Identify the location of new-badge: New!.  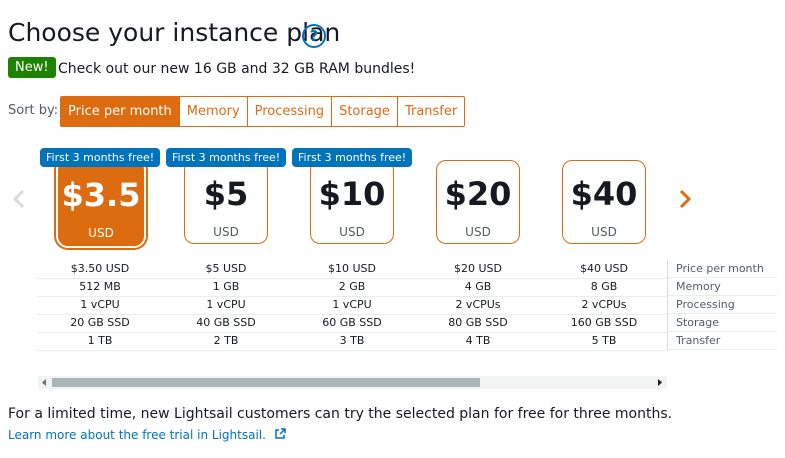
(32, 67).